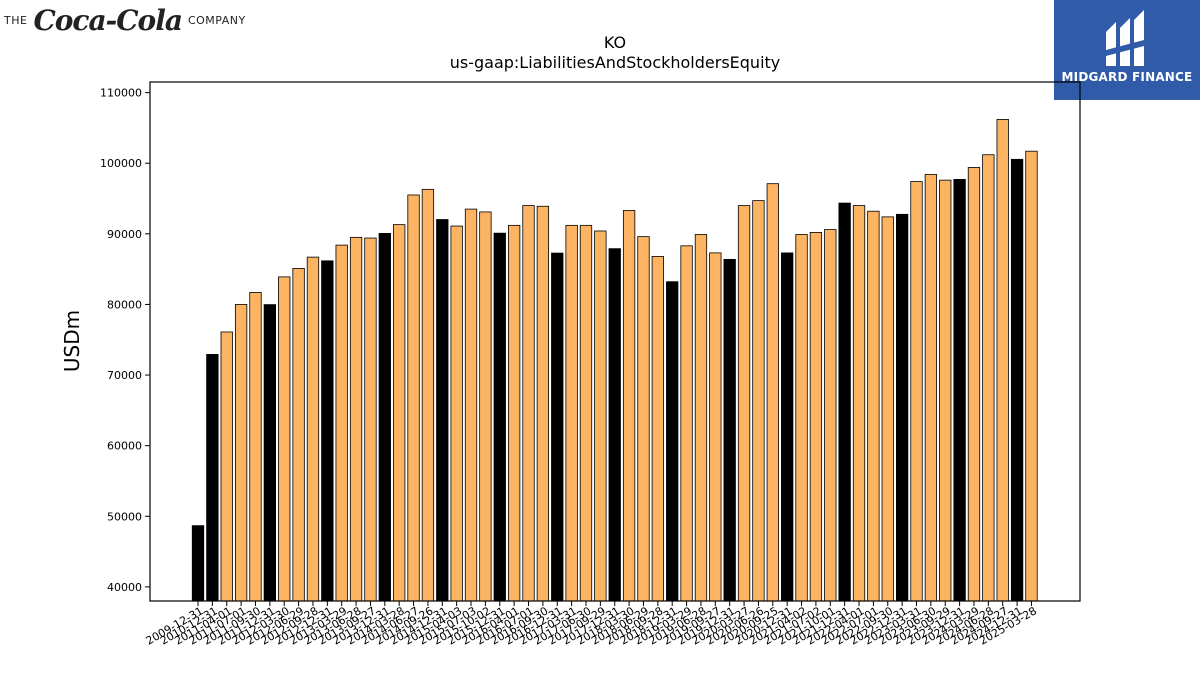  I want to click on y-tick-label: 80000, so click(124, 304).